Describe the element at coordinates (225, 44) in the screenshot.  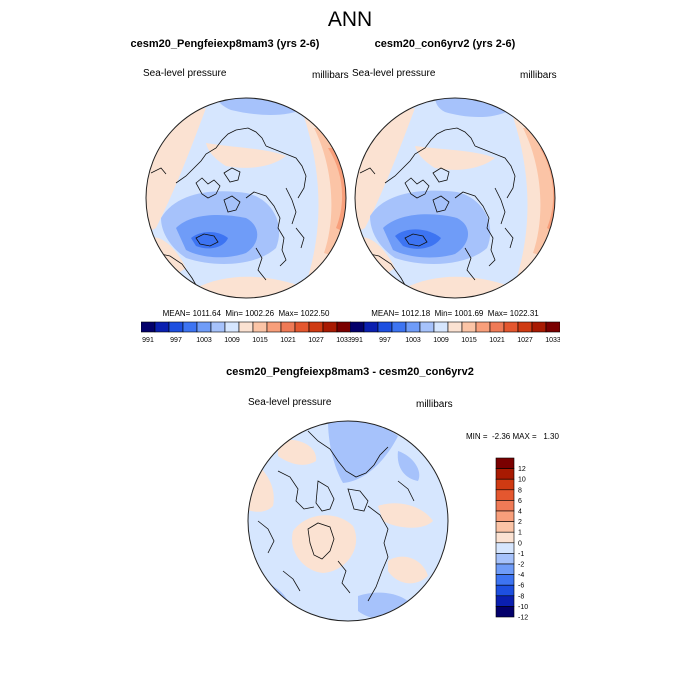
I see `panel-1-title: cesm20_Pengfeiexp8mam3 (yrs 2-6)` at that location.